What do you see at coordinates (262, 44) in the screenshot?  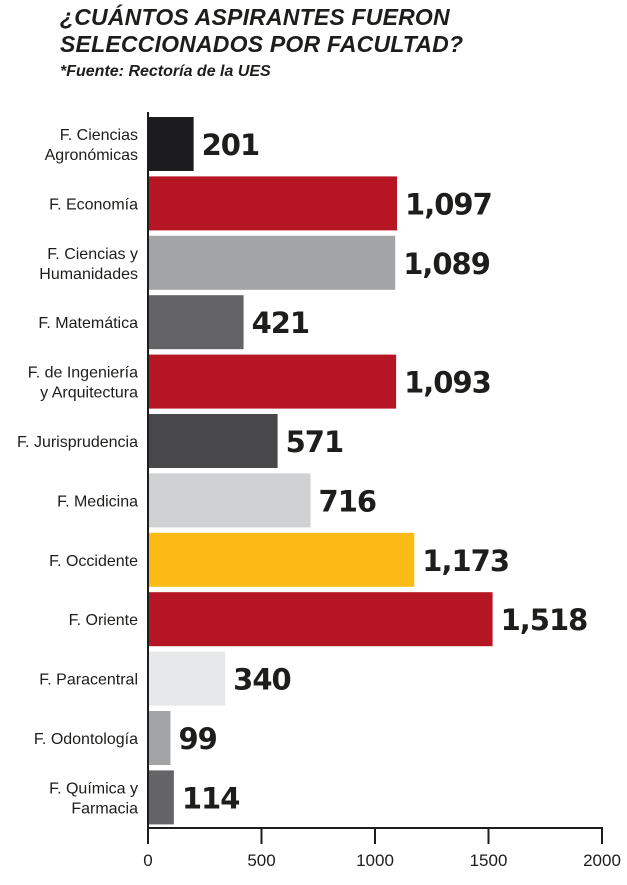 I see `chart-title-line2: SELECCIONADOS POR FACULTAD?` at bounding box center [262, 44].